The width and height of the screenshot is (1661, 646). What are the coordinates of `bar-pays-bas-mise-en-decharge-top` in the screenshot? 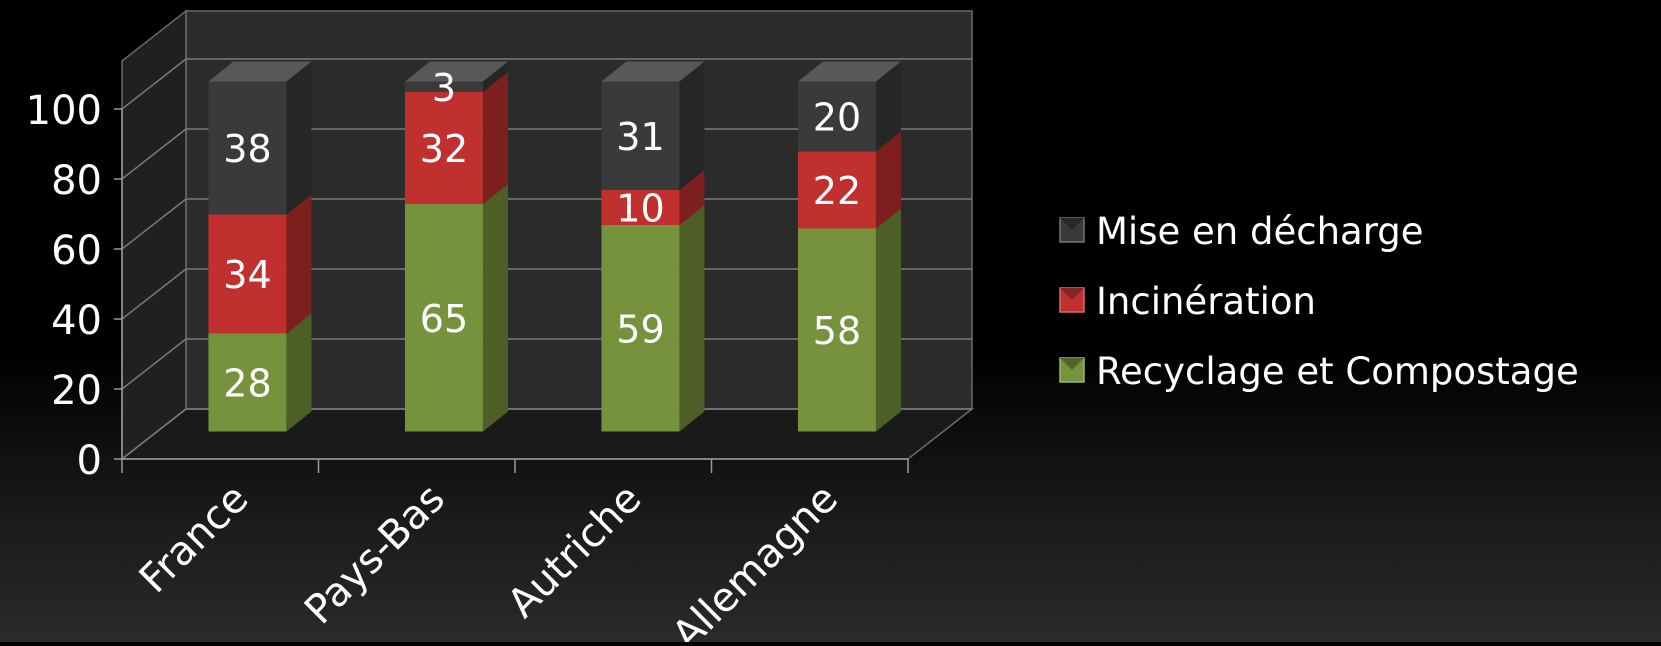 It's located at (456, 71).